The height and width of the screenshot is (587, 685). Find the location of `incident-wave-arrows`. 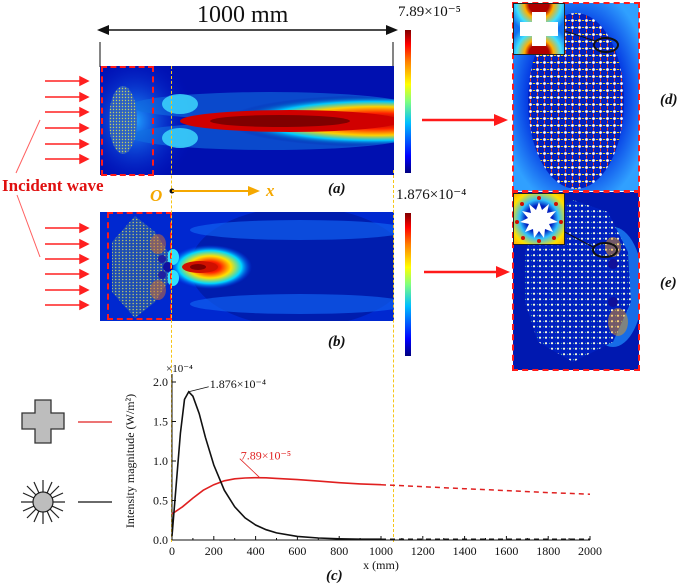

incident-wave-arrows is located at coordinates (52, 193).